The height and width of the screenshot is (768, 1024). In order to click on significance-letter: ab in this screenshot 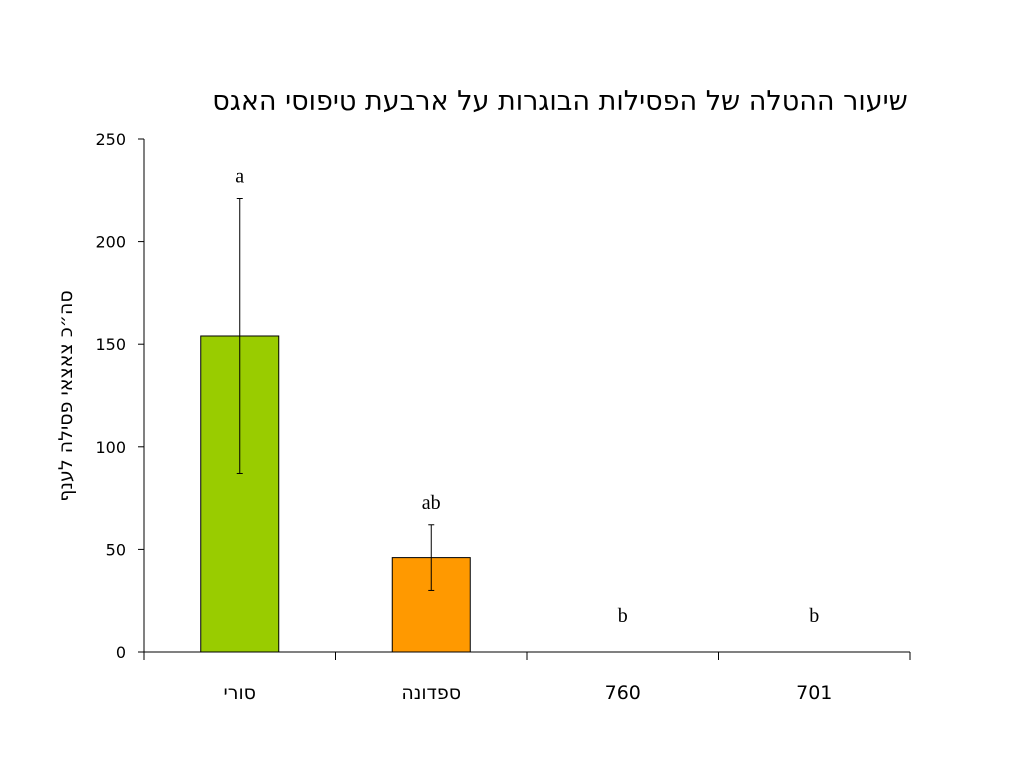, I will do `click(431, 503)`.